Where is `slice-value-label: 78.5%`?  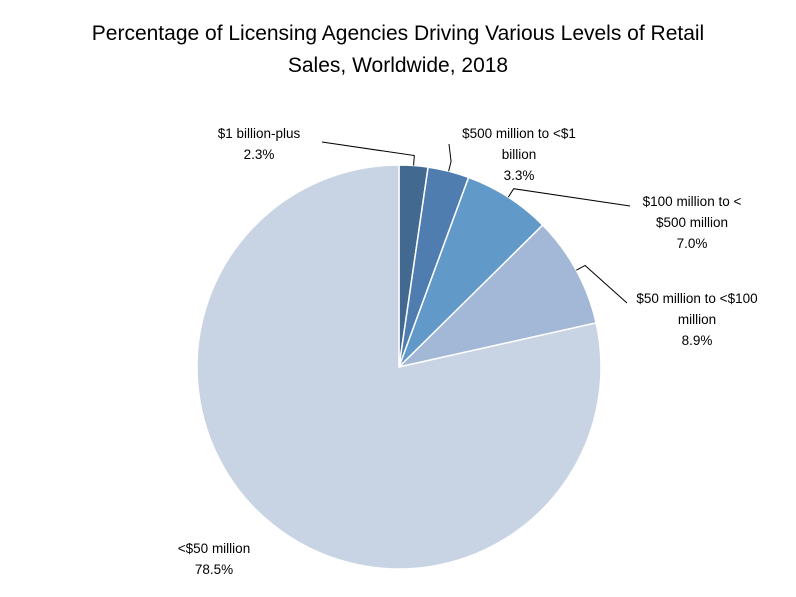
slice-value-label: 78.5% is located at coordinates (214, 569).